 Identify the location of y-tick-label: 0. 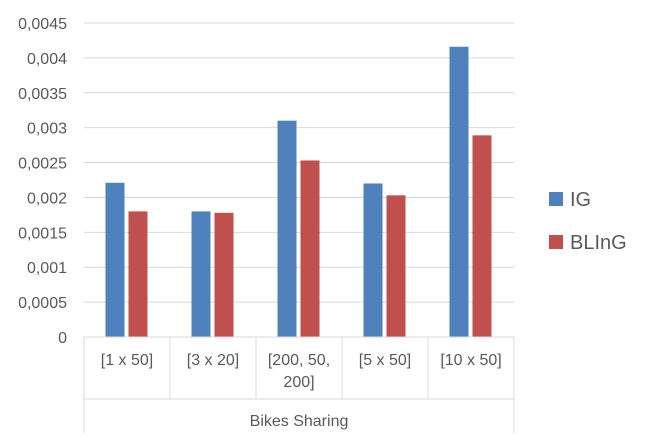
(62, 338).